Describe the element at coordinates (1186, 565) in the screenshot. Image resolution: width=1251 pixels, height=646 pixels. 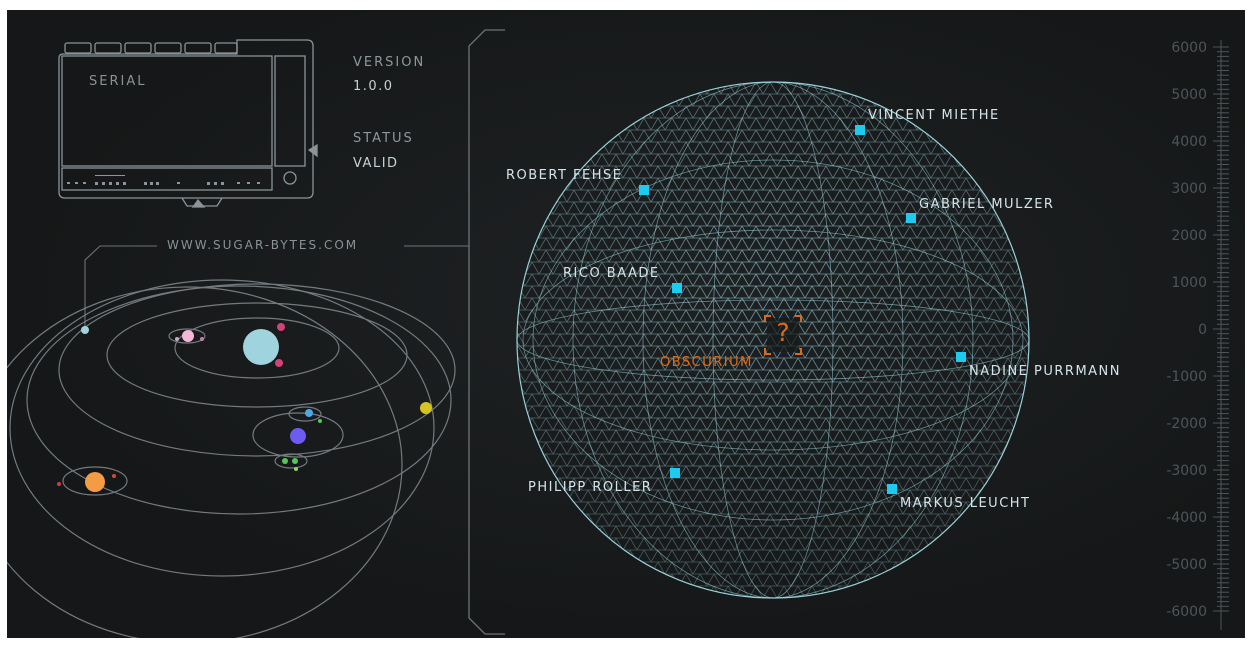
I see `scale-tick-label: -5000` at that location.